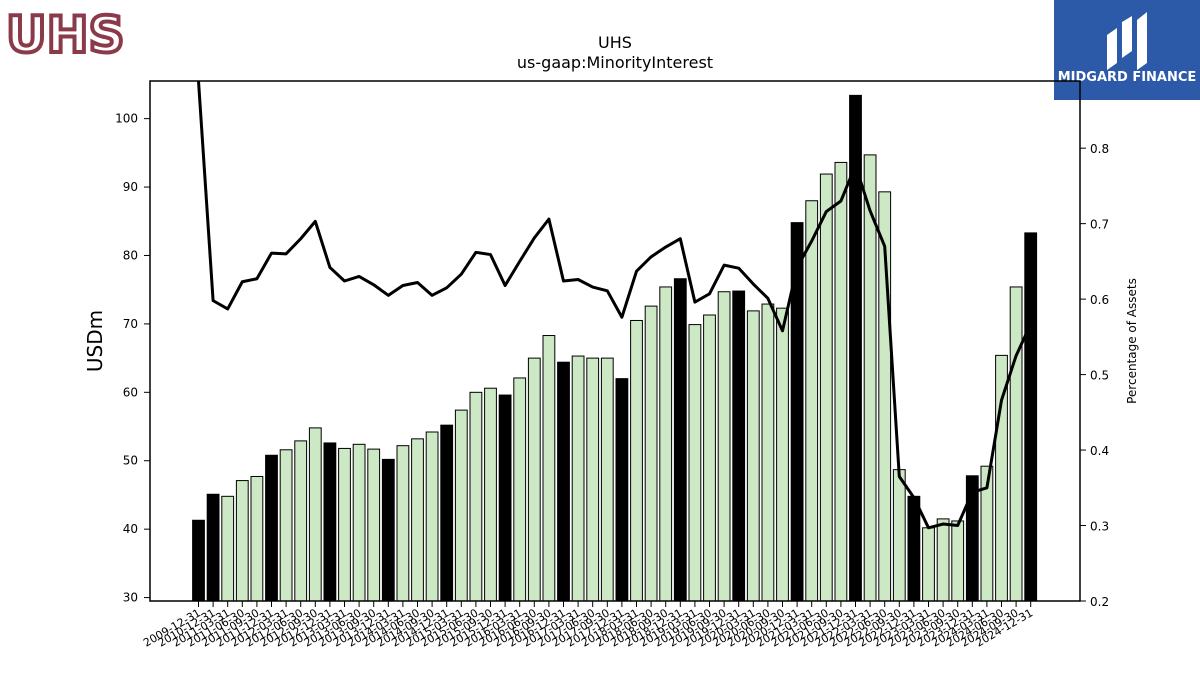 This screenshot has width=1200, height=675. What do you see at coordinates (1127, 41) in the screenshot?
I see `brand-mark-icon` at bounding box center [1127, 41].